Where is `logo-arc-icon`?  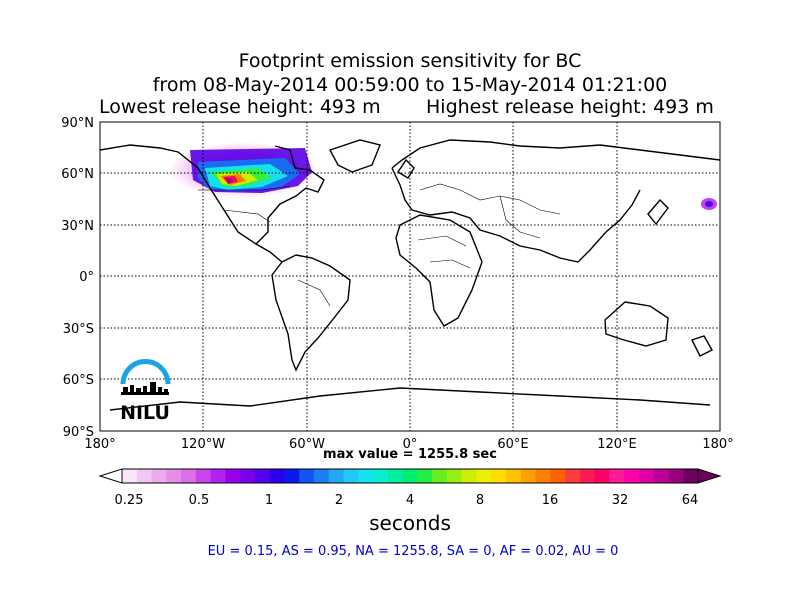 logo-arc-icon is located at coordinates (145, 372).